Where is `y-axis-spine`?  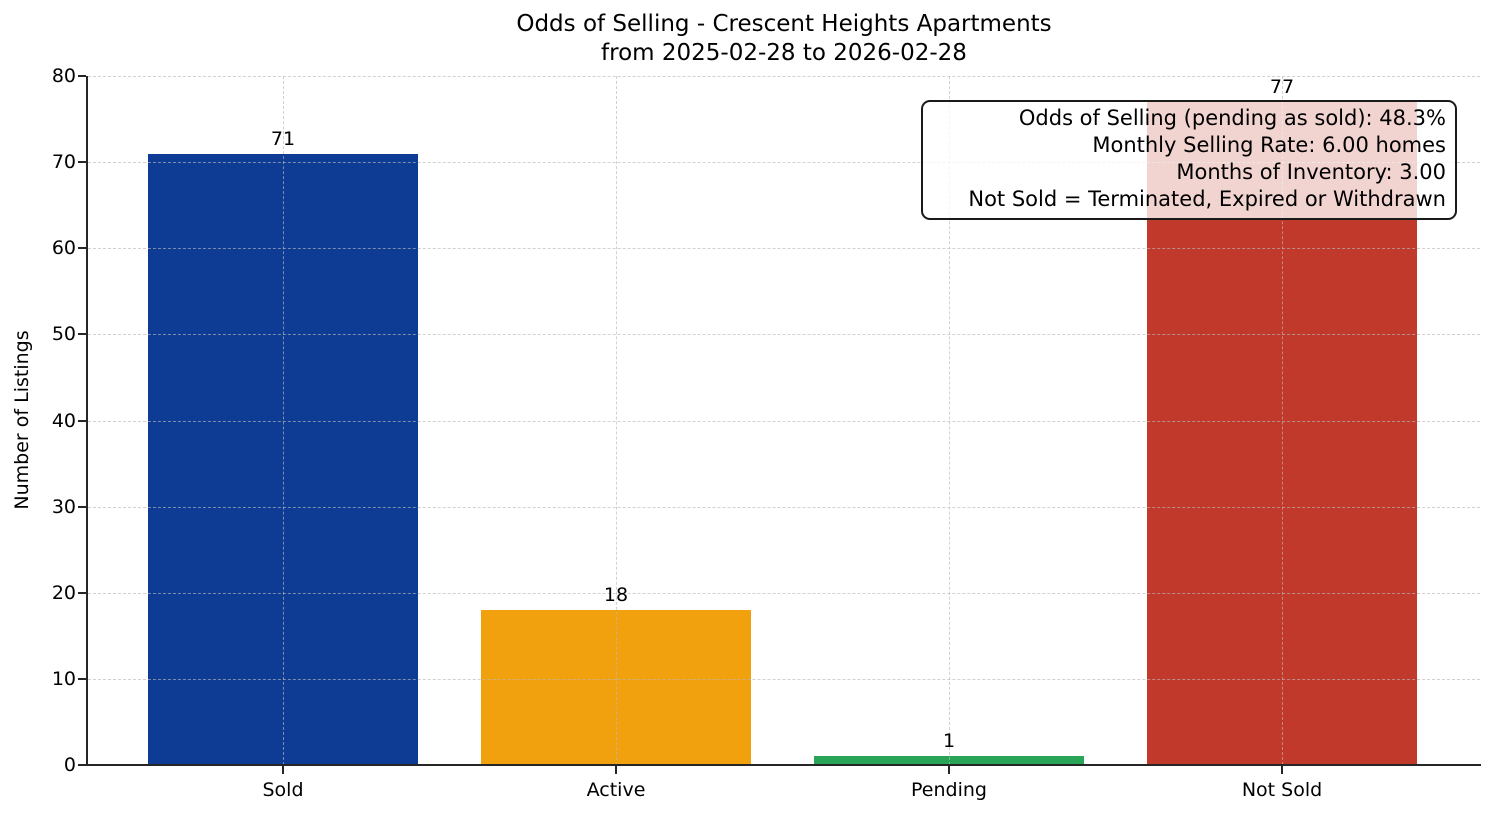 y-axis-spine is located at coordinates (87, 421).